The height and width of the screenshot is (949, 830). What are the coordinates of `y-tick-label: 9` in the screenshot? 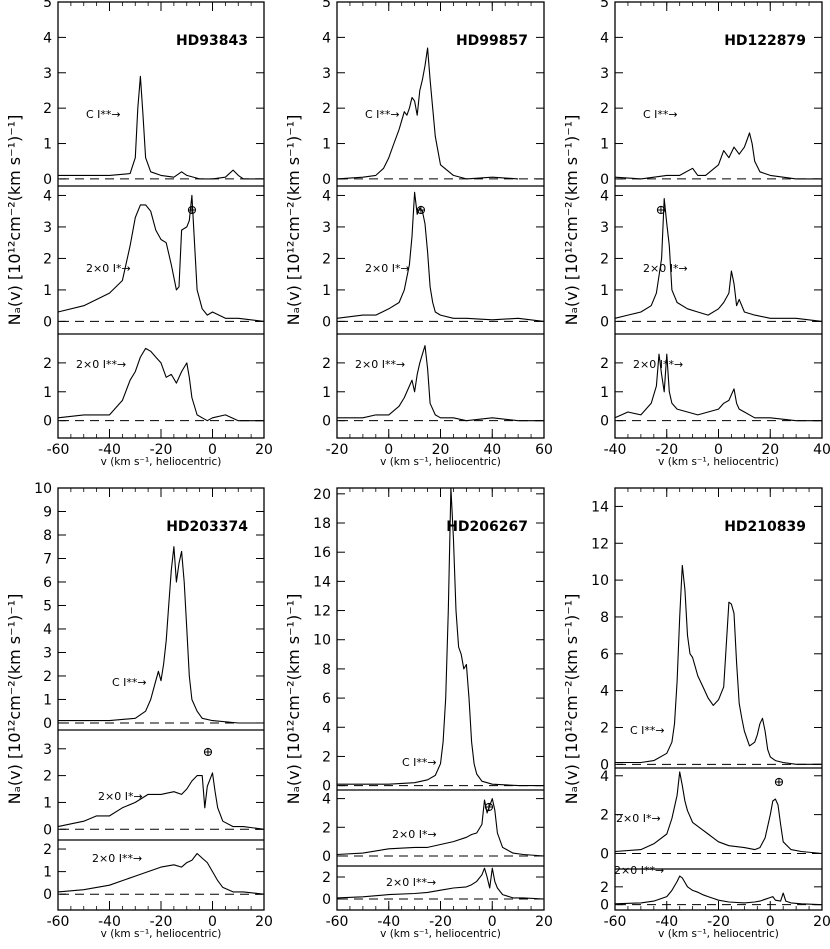 It's located at (47, 512).